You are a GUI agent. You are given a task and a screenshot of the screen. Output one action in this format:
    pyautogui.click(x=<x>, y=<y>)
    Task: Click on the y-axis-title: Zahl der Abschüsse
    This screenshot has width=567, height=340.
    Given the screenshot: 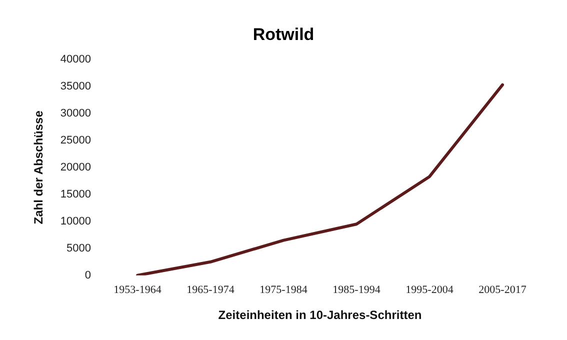 What is the action you would take?
    pyautogui.click(x=39, y=167)
    